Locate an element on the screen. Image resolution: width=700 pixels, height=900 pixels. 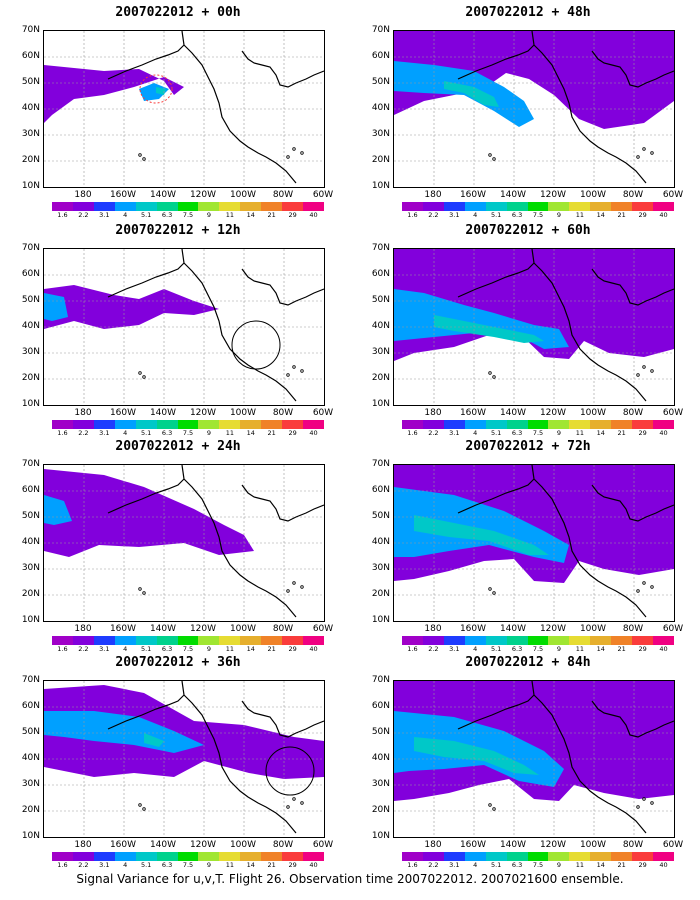
colorbar-labels: 1.6 2.2 3.1 4 5.1 6.3 7.5 9 11 14 21 29 40 is located at coordinates (538, 649).